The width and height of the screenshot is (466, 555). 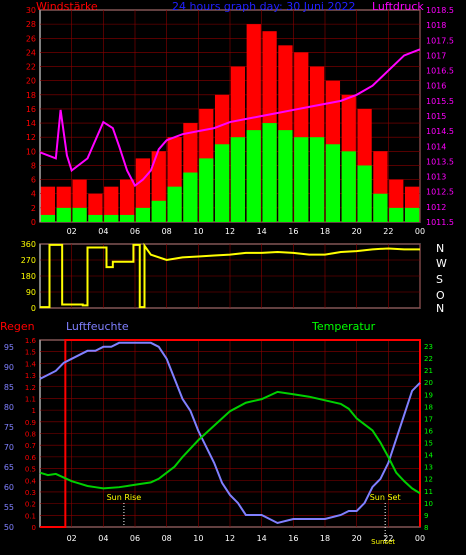 I want to click on rain-tick-label: 1.6, so click(x=31, y=341).